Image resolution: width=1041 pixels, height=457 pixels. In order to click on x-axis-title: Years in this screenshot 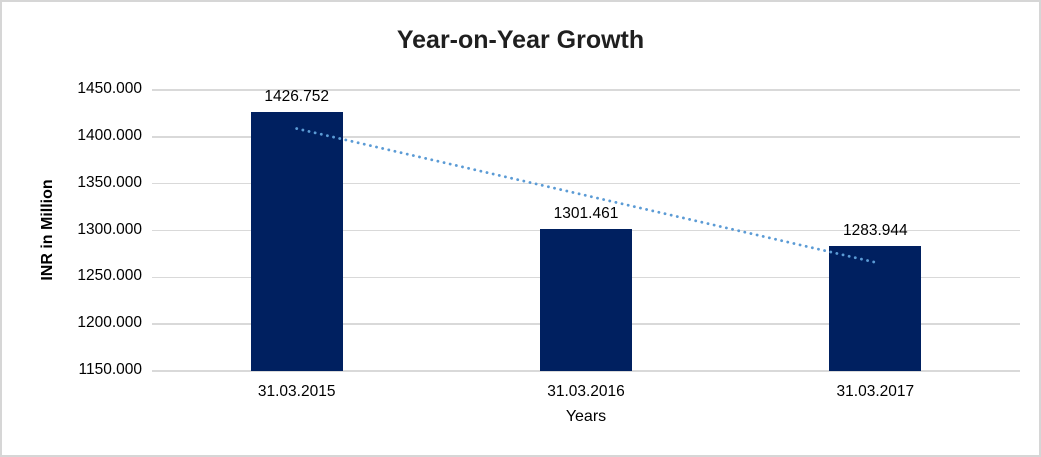, I will do `click(586, 416)`.